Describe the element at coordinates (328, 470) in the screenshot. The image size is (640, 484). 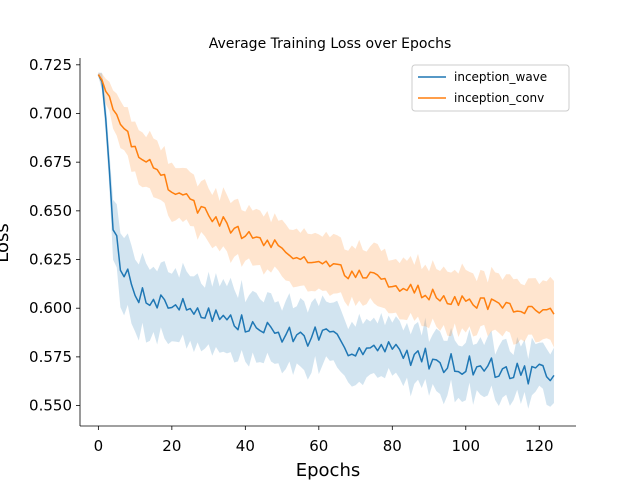
I see `x-axis-label: Epochs` at that location.